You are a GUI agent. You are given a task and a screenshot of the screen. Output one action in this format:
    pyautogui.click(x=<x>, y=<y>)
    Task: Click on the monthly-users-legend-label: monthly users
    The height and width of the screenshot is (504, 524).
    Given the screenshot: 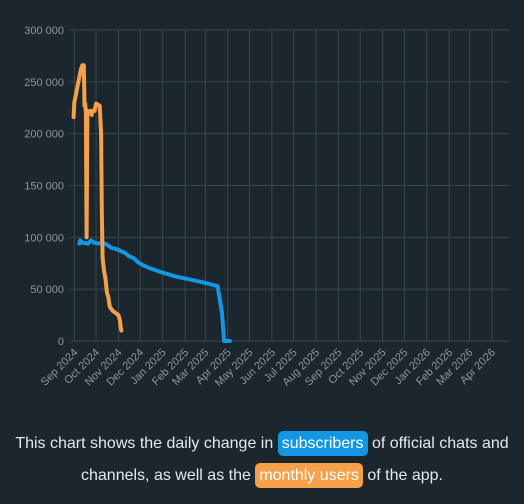 What is the action you would take?
    pyautogui.click(x=309, y=475)
    